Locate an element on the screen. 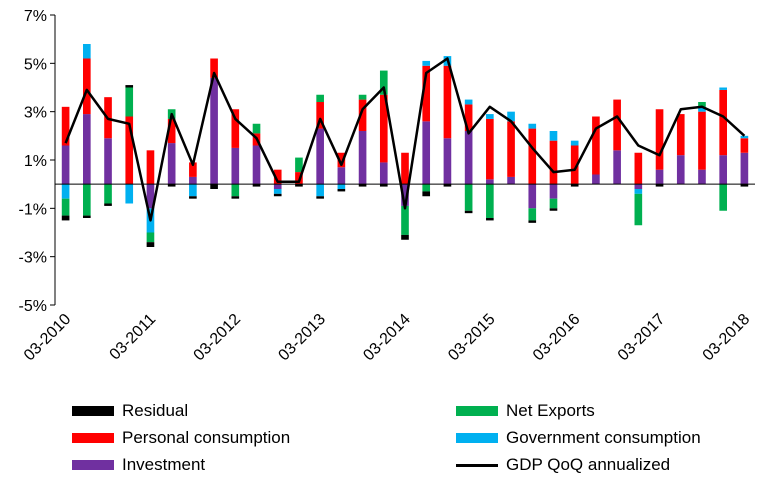 The width and height of the screenshot is (760, 478). x-tick-label: 03-2017 is located at coordinates (642, 338).